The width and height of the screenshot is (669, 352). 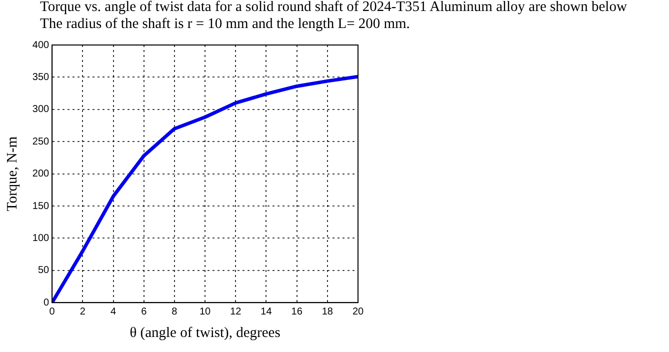 I want to click on x-tick-label: 20, so click(x=358, y=312).